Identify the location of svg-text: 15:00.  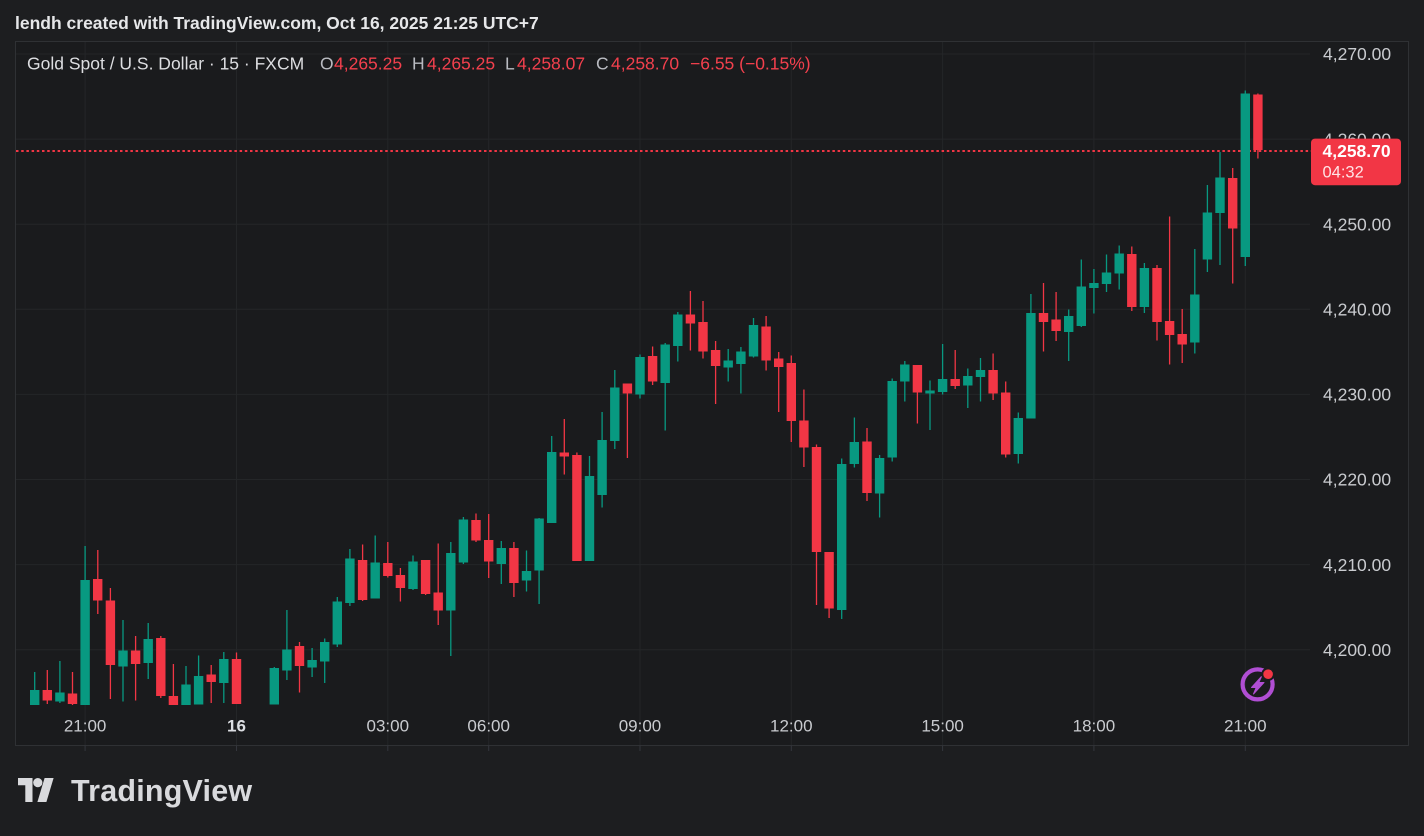
(942, 726).